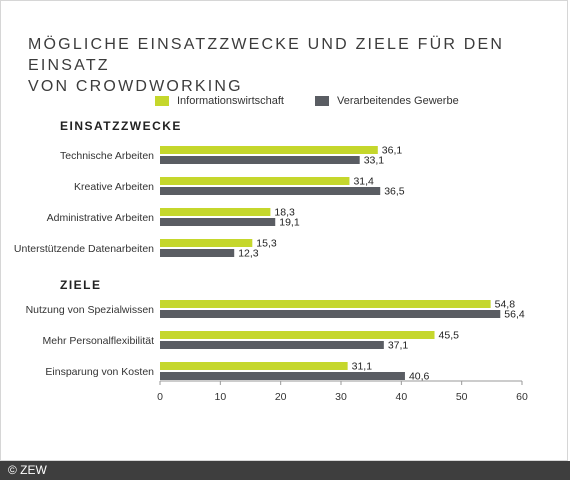 The width and height of the screenshot is (570, 480). Describe the element at coordinates (449, 336) in the screenshot. I see `data-label: 45,5` at that location.